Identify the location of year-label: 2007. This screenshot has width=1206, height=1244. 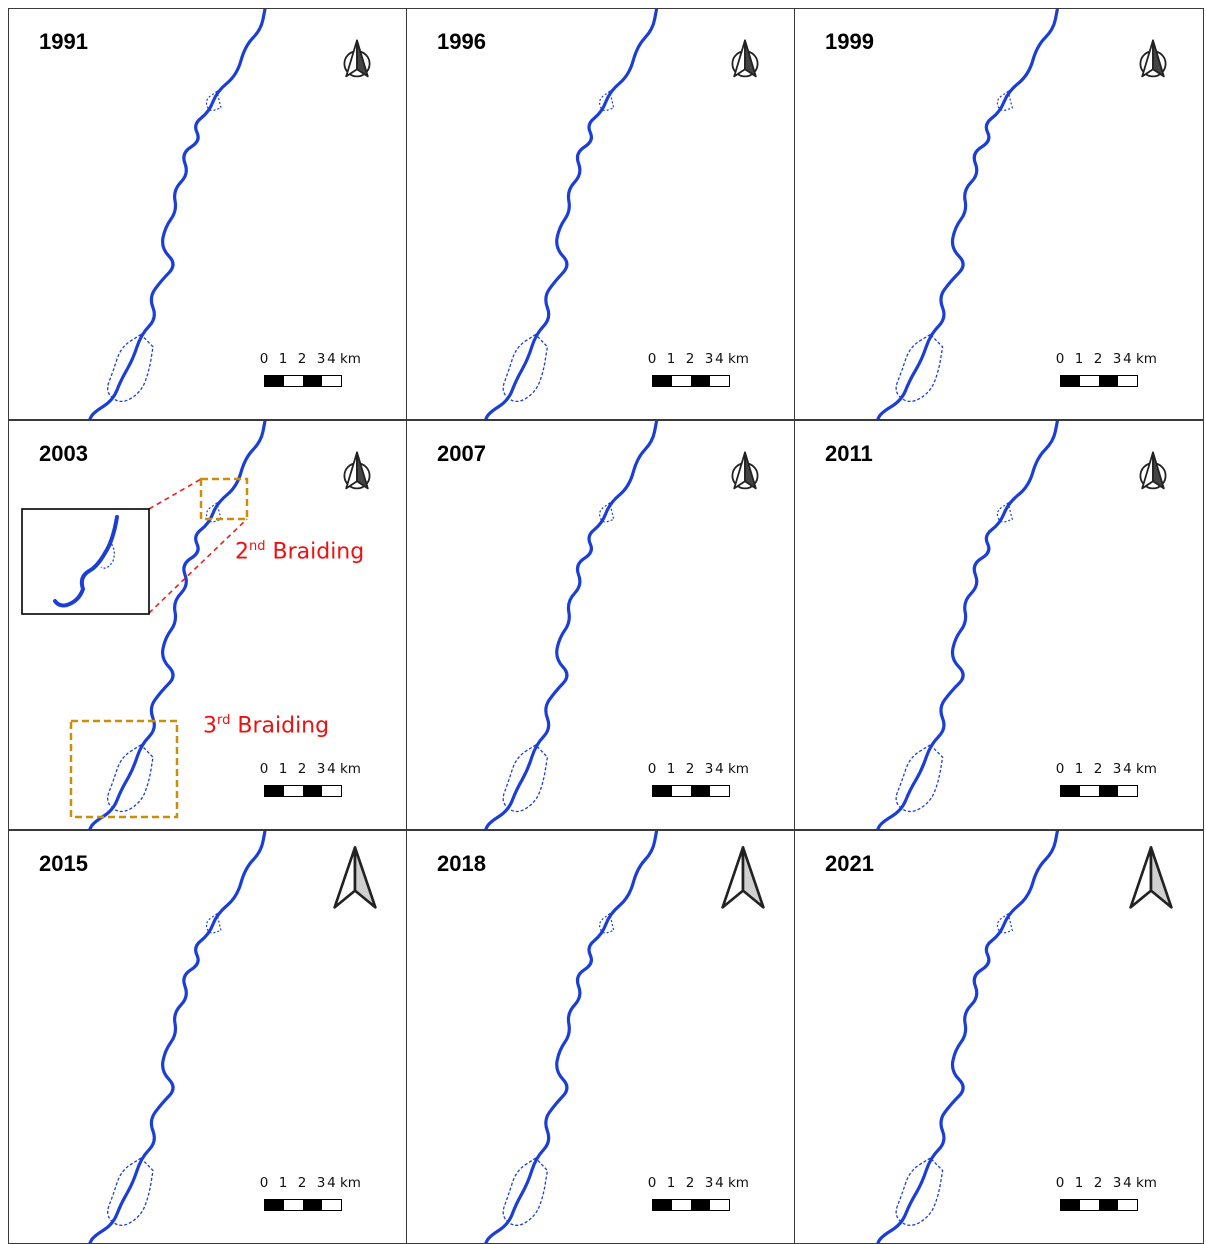
(461, 453).